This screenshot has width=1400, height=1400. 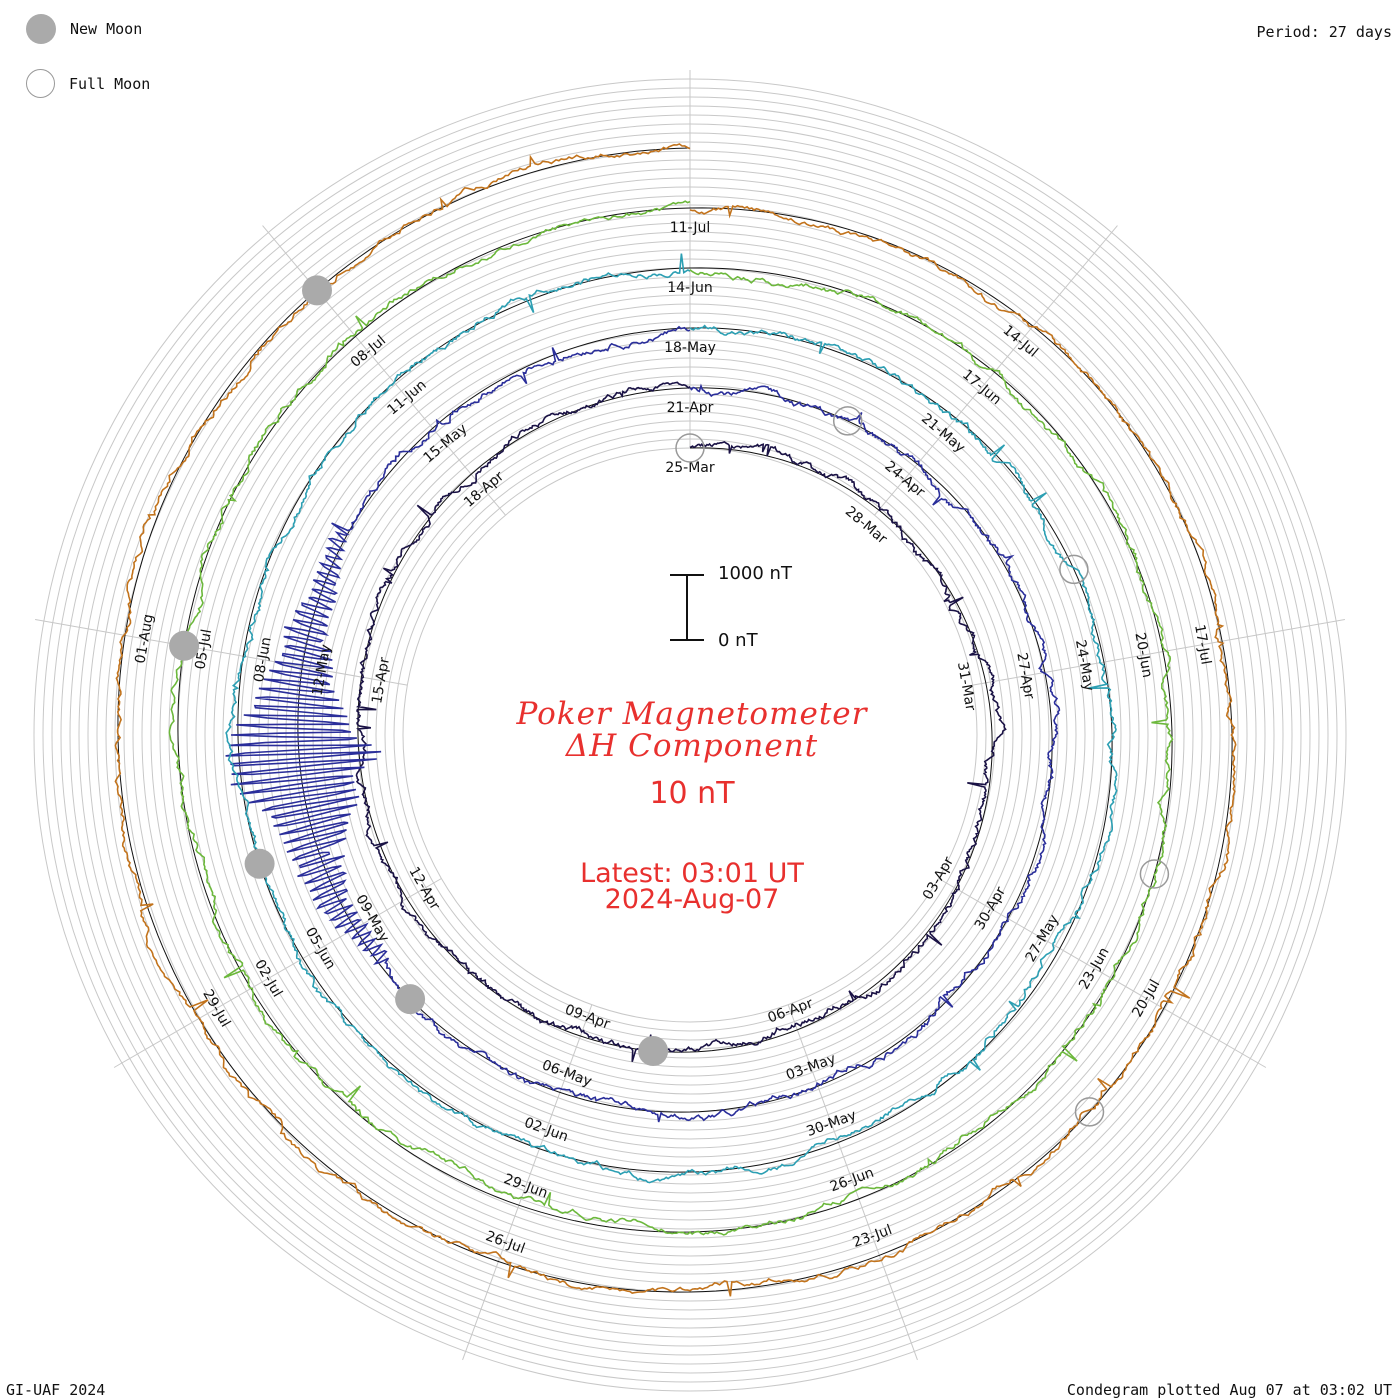 I want to click on scale-bar, so click(x=687, y=607).